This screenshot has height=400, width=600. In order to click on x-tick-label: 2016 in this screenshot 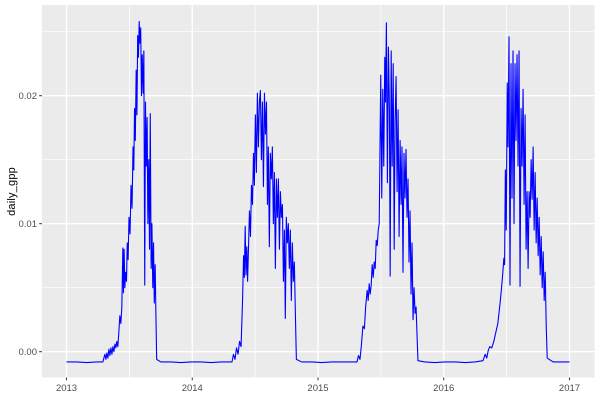, I will do `click(443, 388)`.